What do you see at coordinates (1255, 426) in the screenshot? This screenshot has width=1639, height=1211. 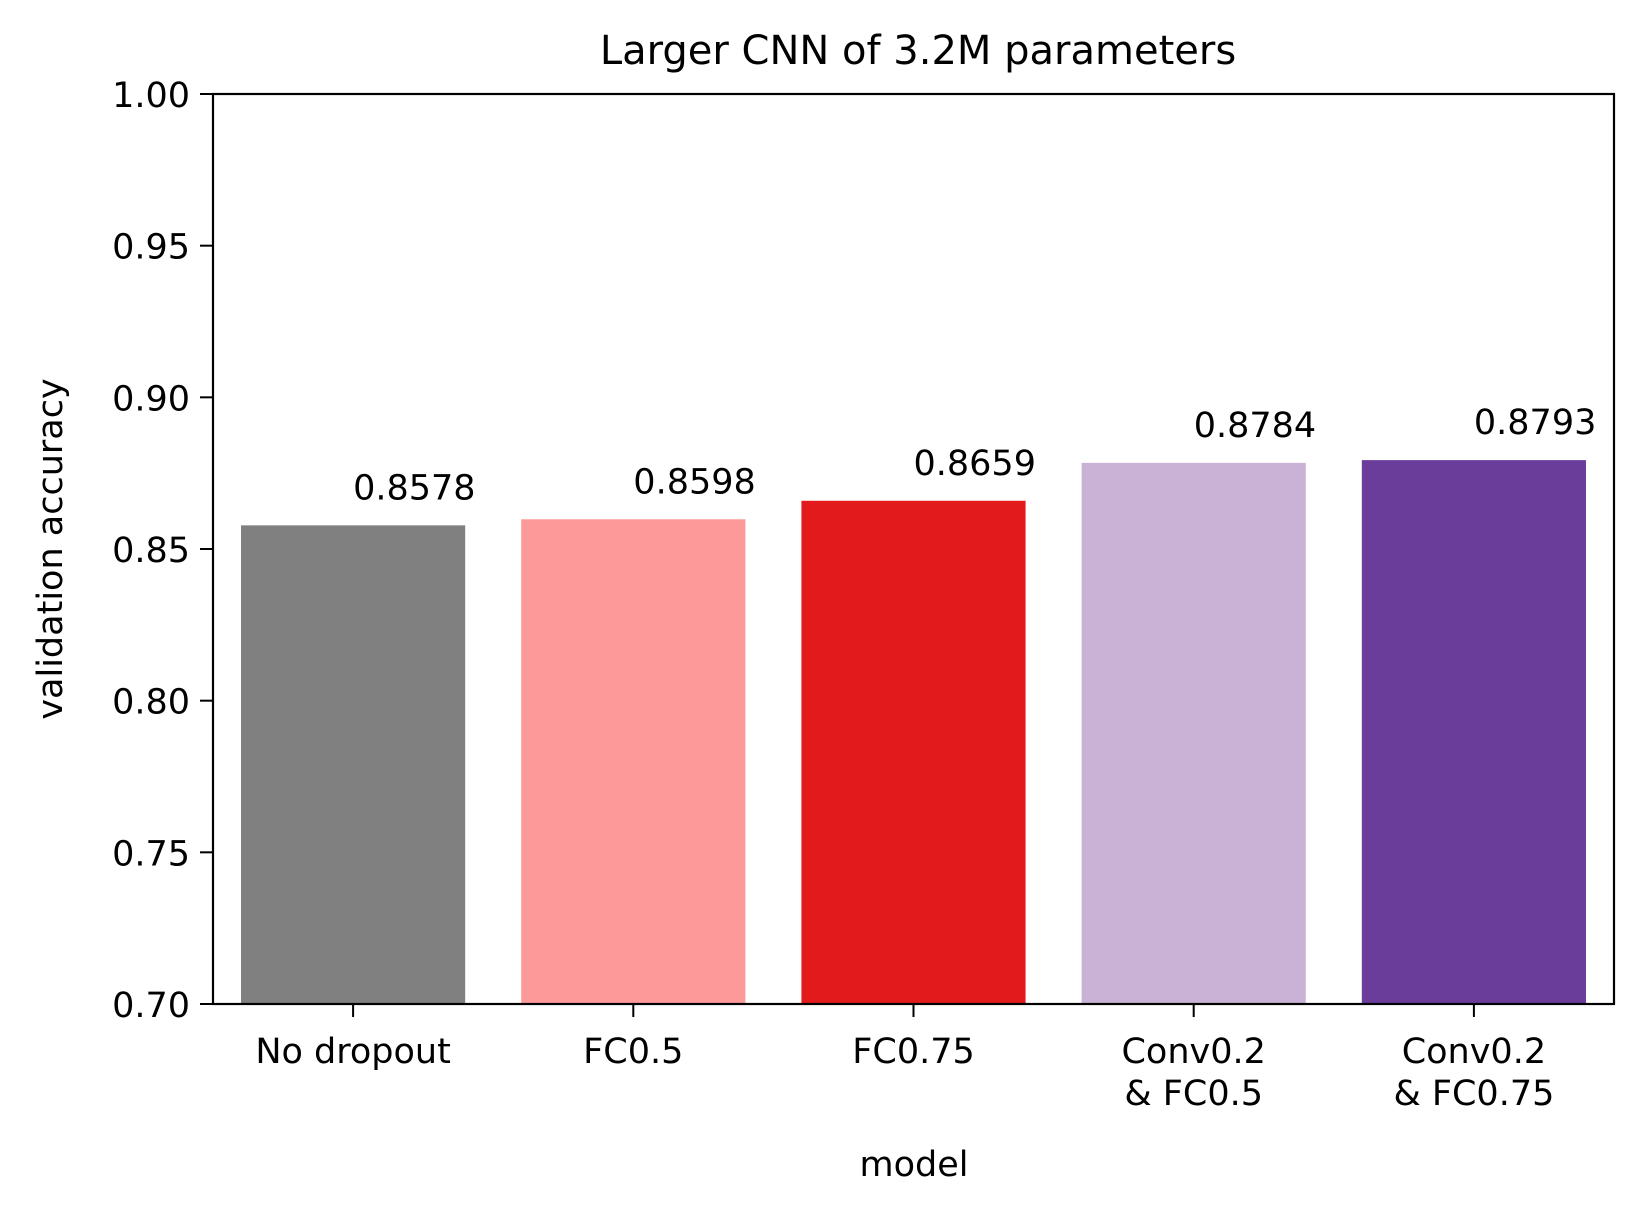 I see `bar-value-label: 0.8784` at bounding box center [1255, 426].